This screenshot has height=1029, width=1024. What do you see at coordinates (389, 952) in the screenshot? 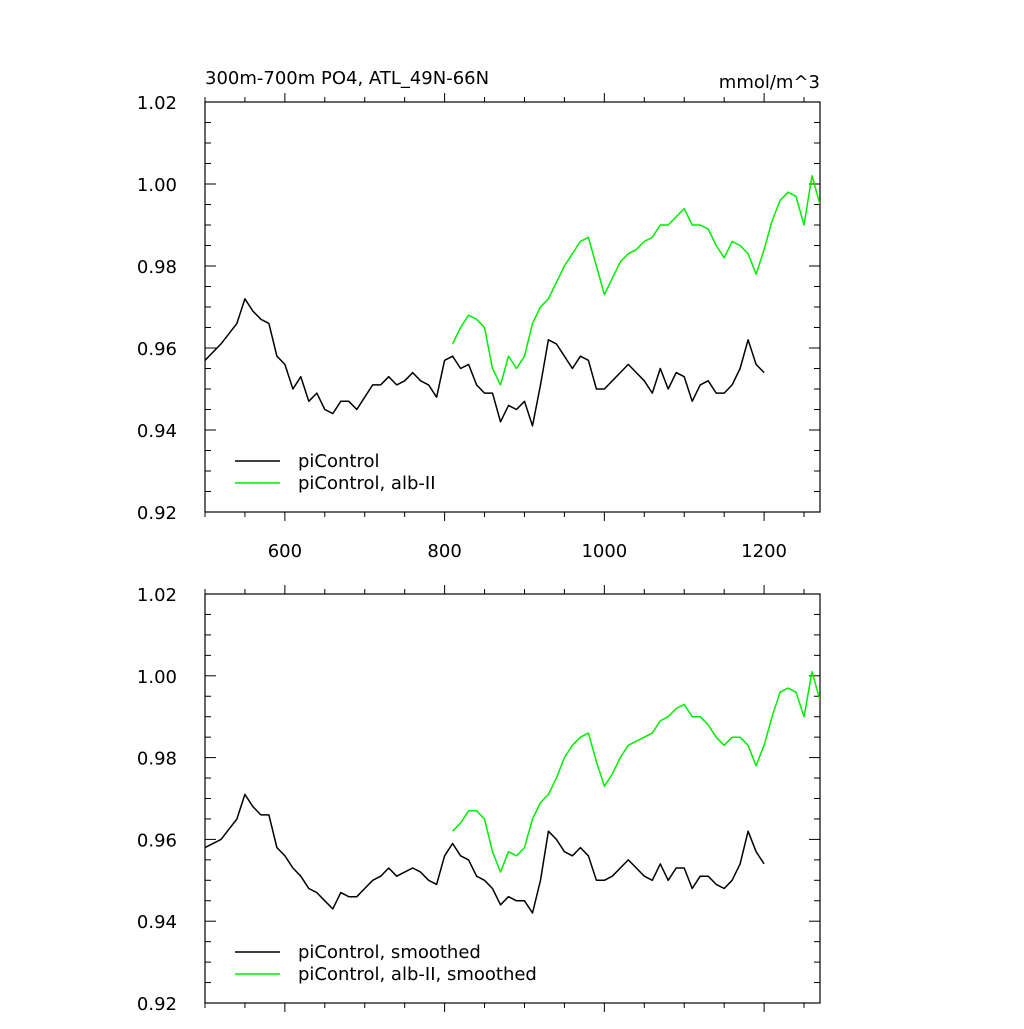
I see `legend-label: piControl, smoothed` at bounding box center [389, 952].